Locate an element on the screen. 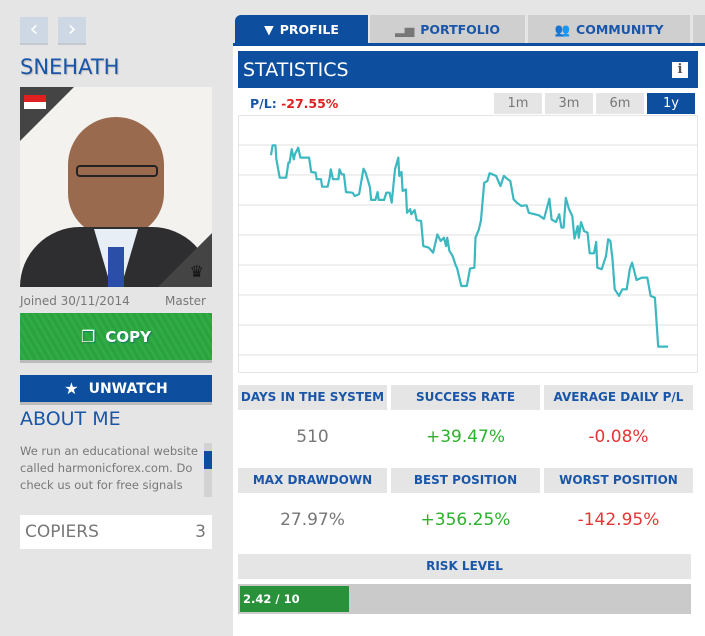  stat-value: +356.25% is located at coordinates (465, 520).